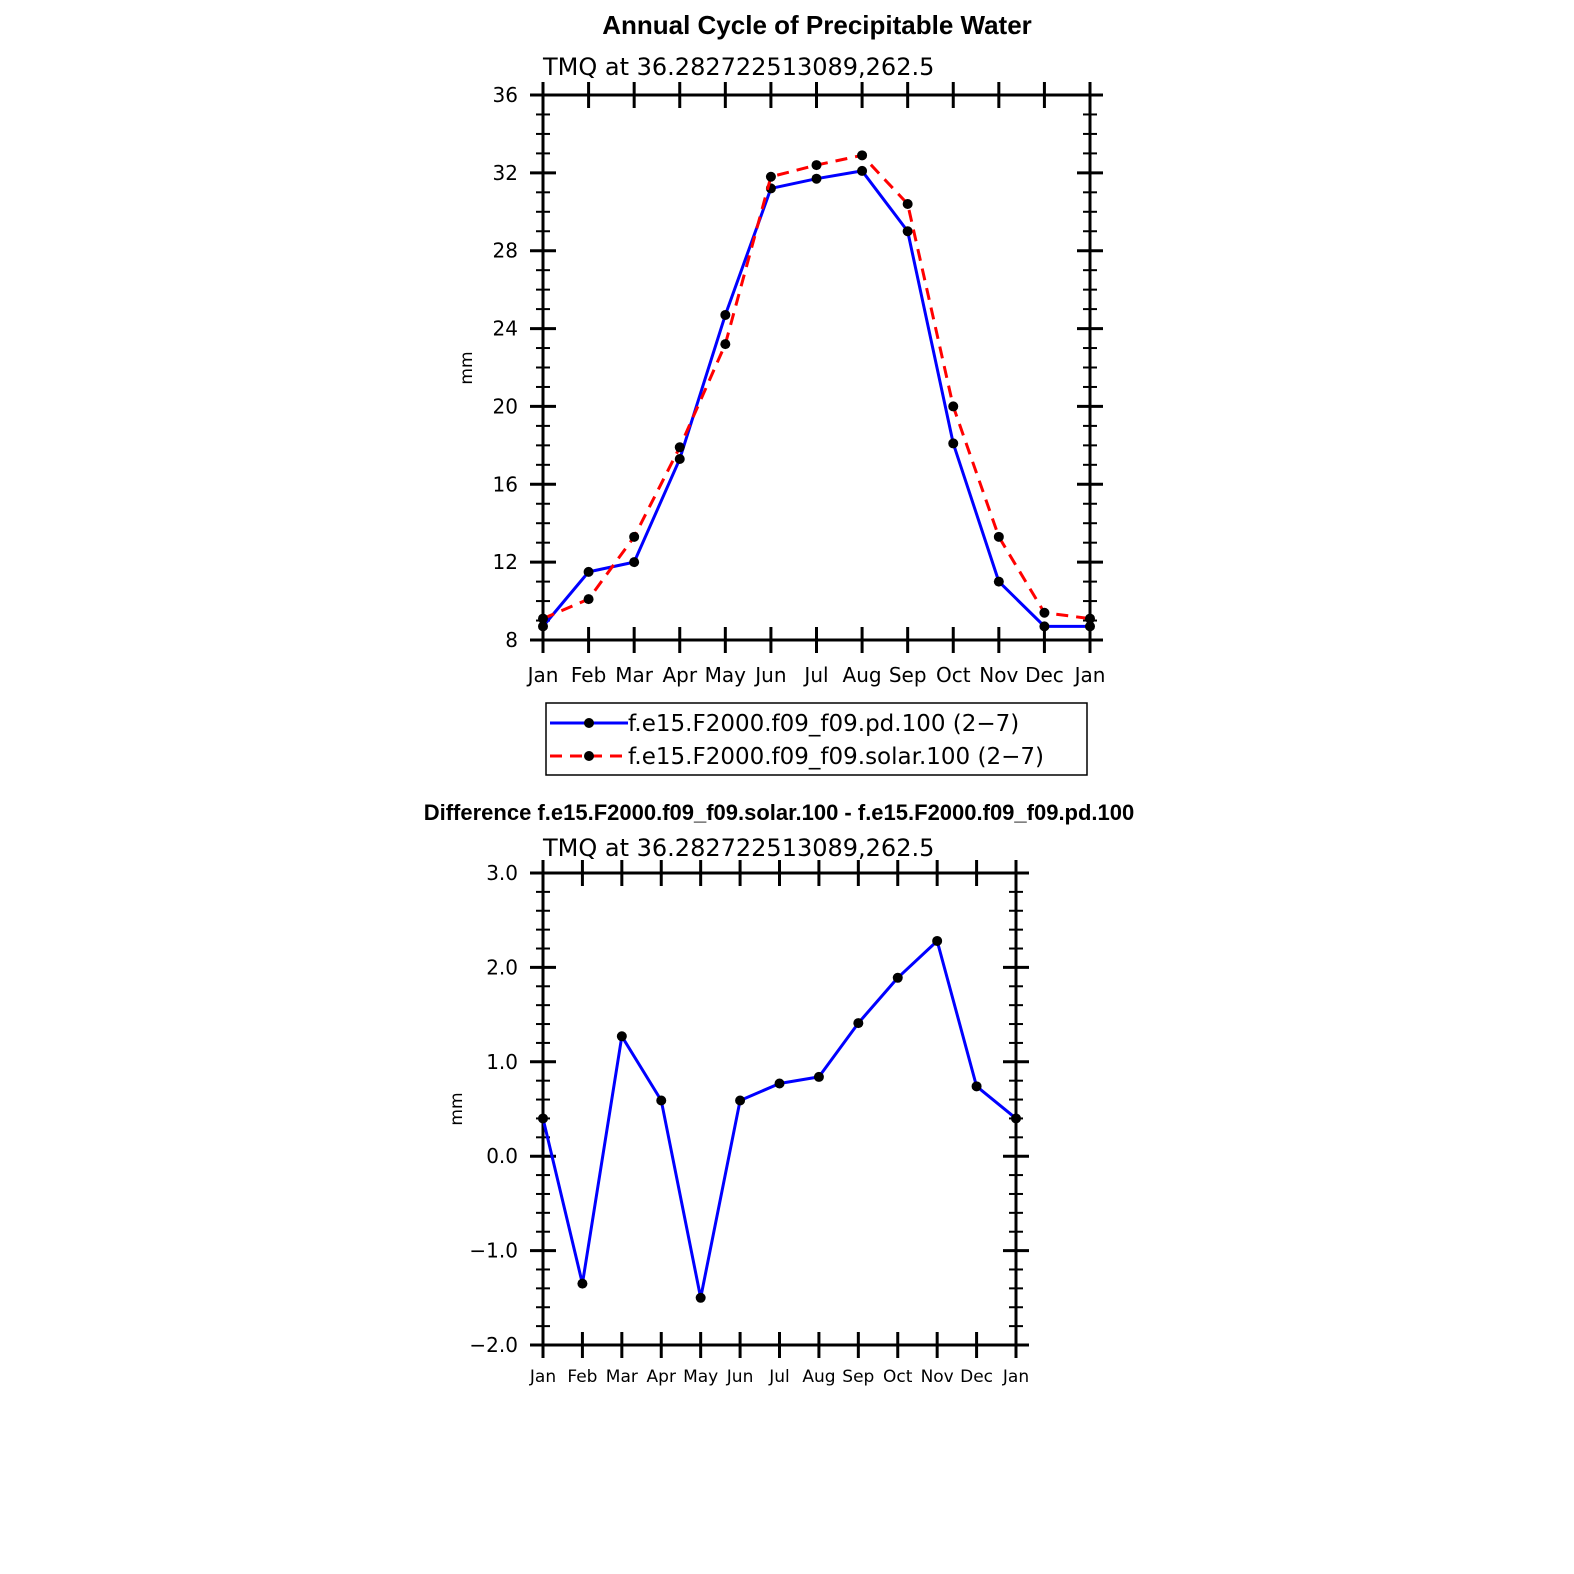 This screenshot has width=1574, height=1574. I want to click on difference-y-tick-labels: −2.0 −1.0 0.0 1.0 2.0 3.0, so click(493, 1109).